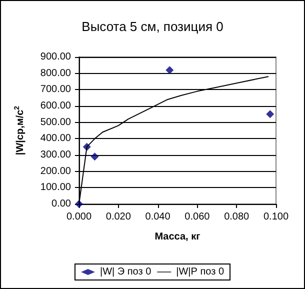 The width and height of the screenshot is (305, 289). I want to click on legend-label: |W| Э поз 0, so click(126, 272).